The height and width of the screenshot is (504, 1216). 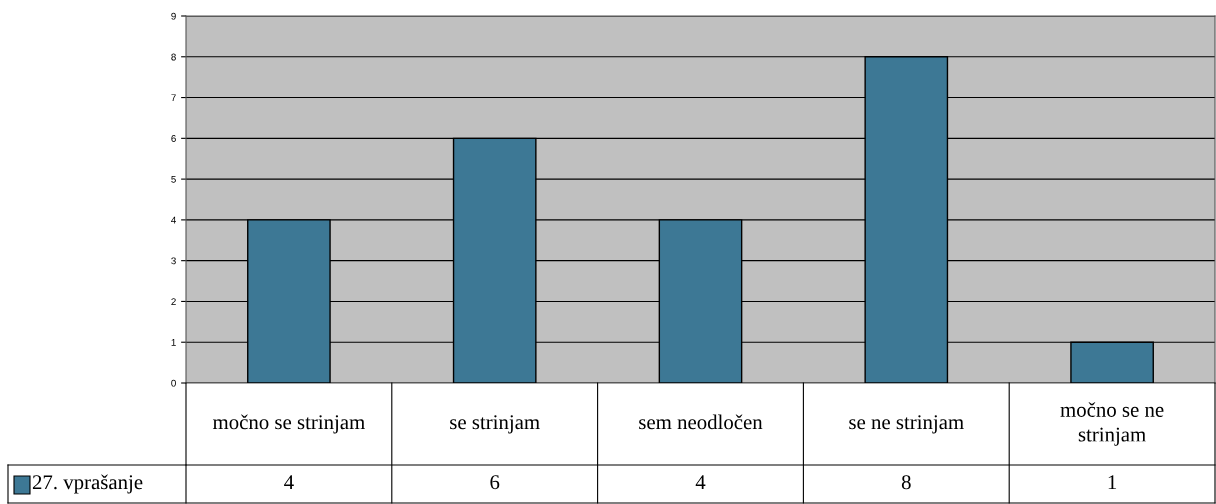 I want to click on x-tick-label: se ne strinjam, so click(x=906, y=424).